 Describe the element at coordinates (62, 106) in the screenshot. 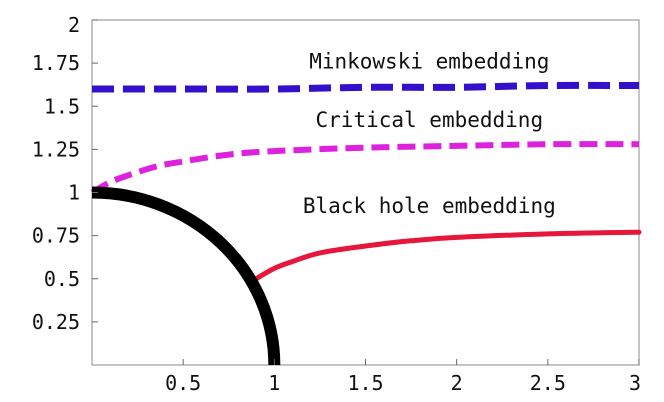

I see `y-tick-label: 1.5` at that location.